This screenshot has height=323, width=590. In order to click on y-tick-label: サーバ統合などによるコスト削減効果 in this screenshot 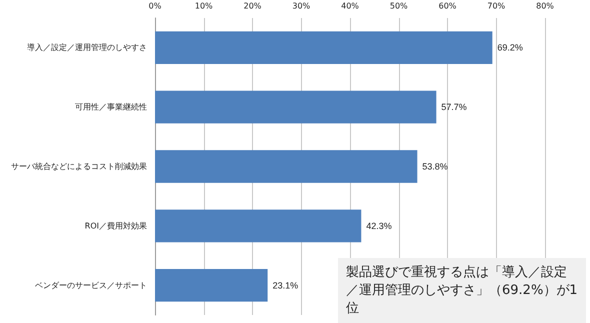, I will do `click(79, 166)`.